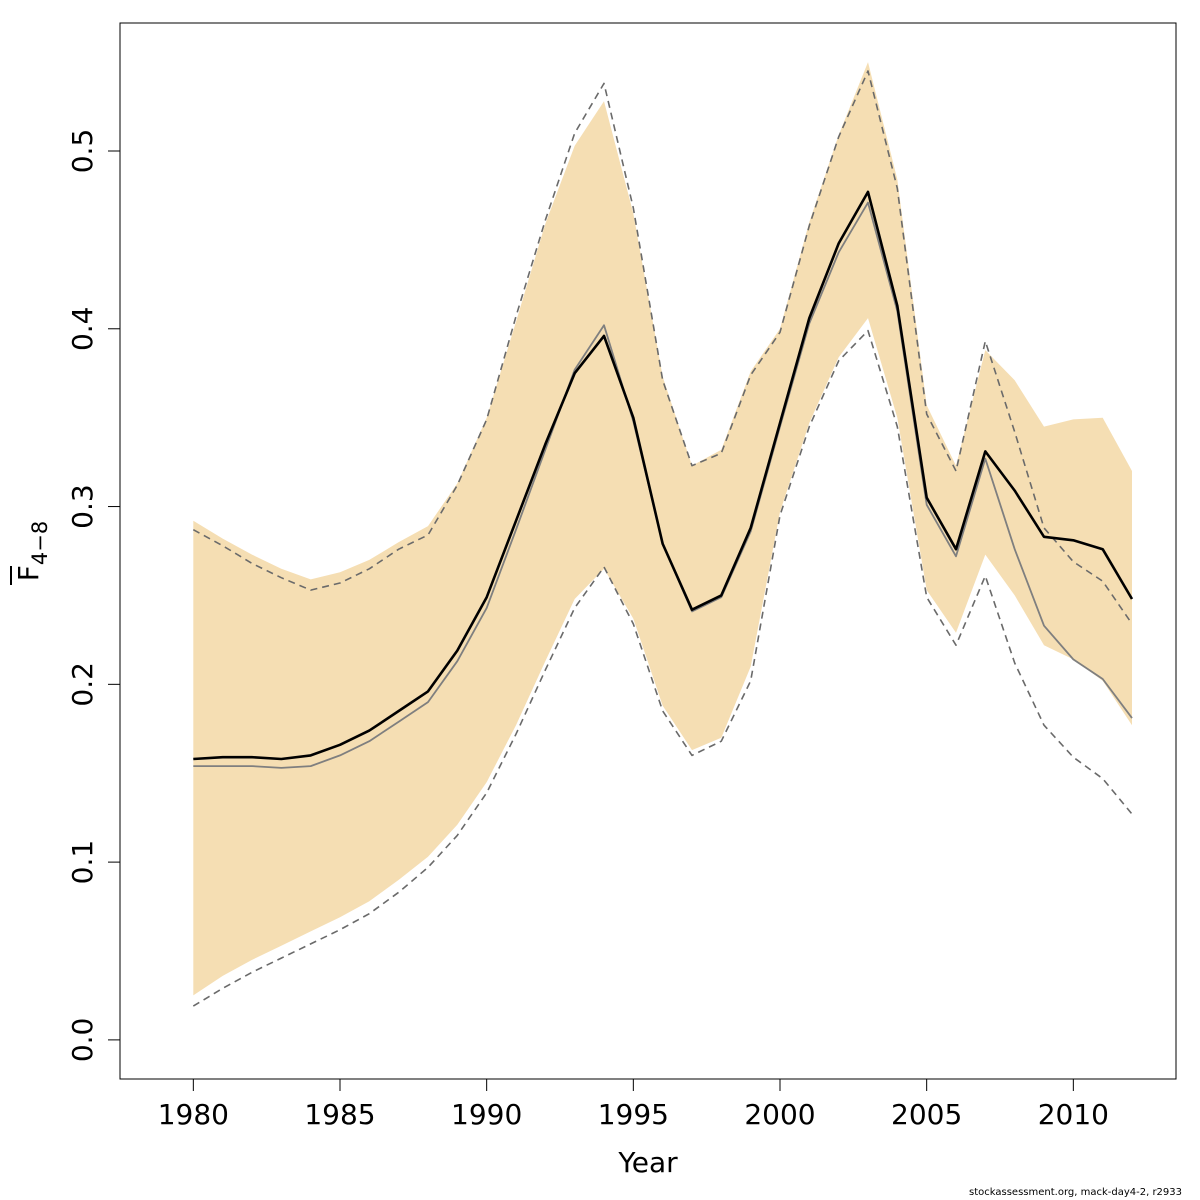 Image resolution: width=1200 pixels, height=1200 pixels. What do you see at coordinates (82, 684) in the screenshot?
I see `y-tick-label: 0.2` at bounding box center [82, 684].